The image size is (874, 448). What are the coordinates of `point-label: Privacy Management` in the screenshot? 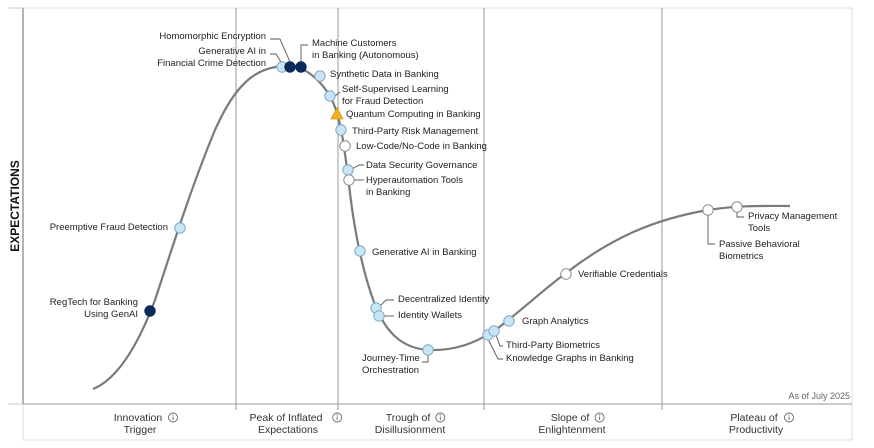 It's located at (793, 216).